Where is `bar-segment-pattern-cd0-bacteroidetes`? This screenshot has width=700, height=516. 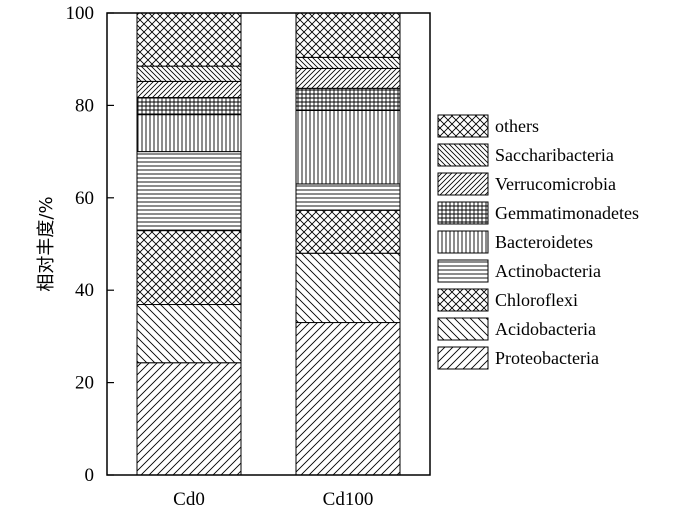
bar-segment-pattern-cd0-bacteroidetes is located at coordinates (189, 133).